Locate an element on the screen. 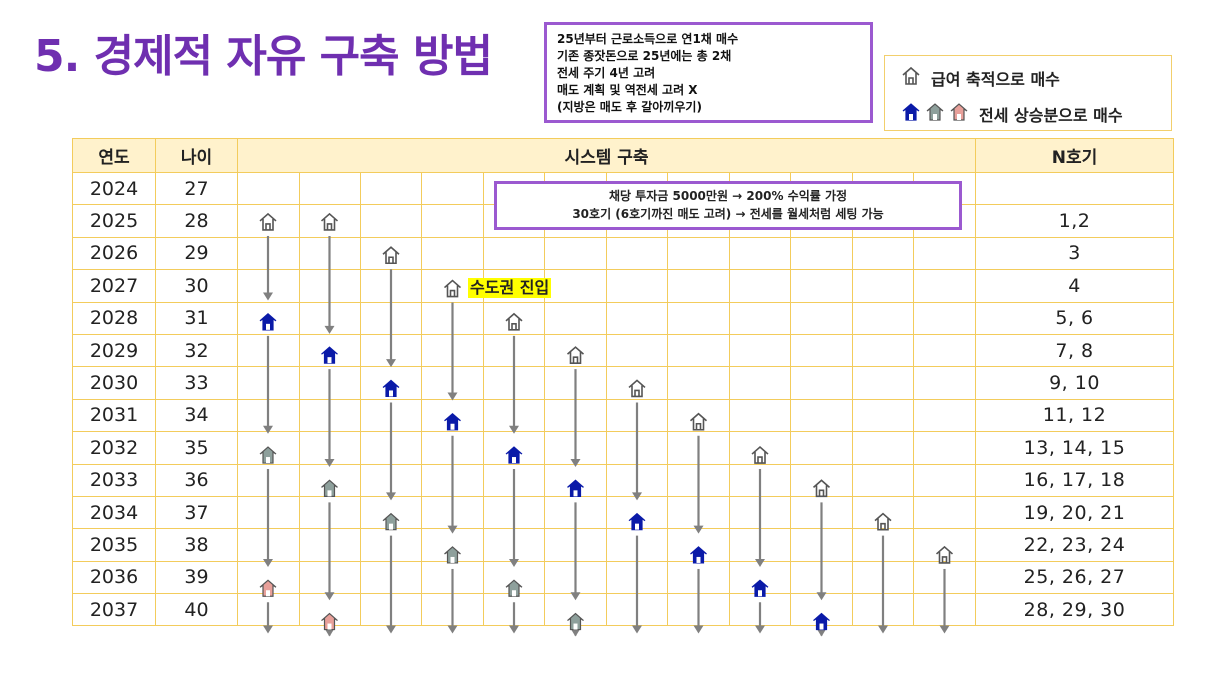  header-year: 연도 is located at coordinates (114, 155).